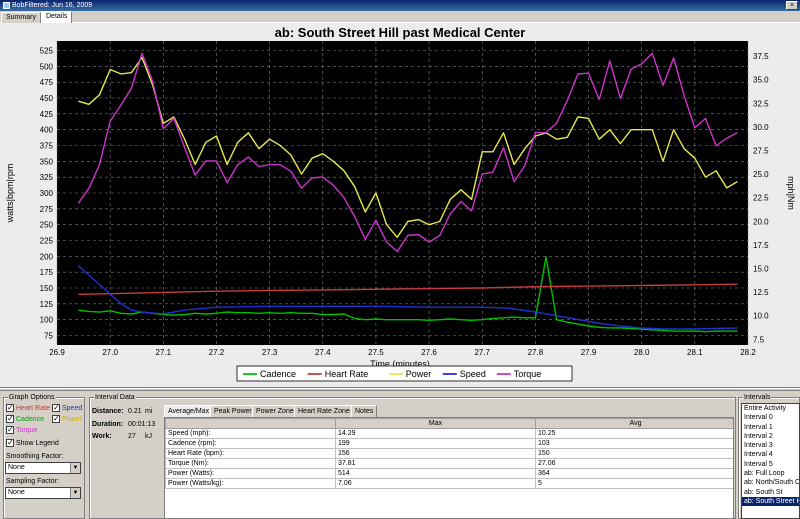  Describe the element at coordinates (404, 373) in the screenshot. I see `legend-box` at that location.